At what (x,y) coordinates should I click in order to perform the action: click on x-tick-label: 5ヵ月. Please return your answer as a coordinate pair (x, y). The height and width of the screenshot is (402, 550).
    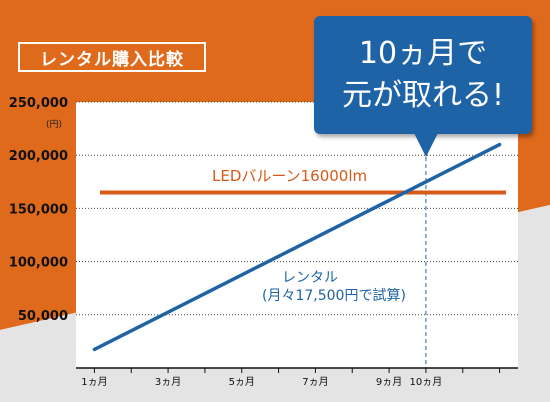
    Looking at the image, I should click on (242, 382).